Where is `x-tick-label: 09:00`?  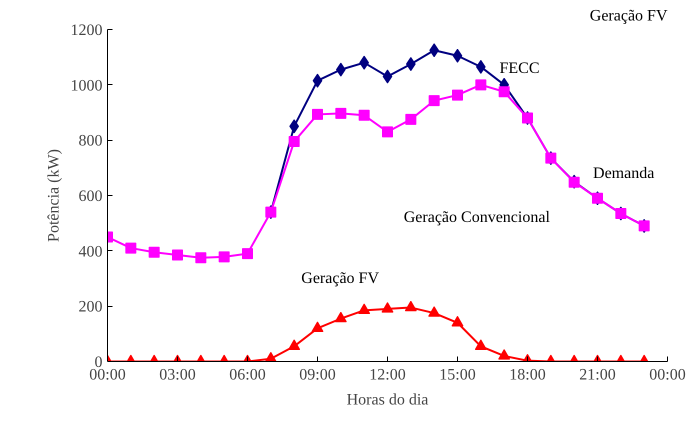
x-tick-label: 09:00 is located at coordinates (317, 375).